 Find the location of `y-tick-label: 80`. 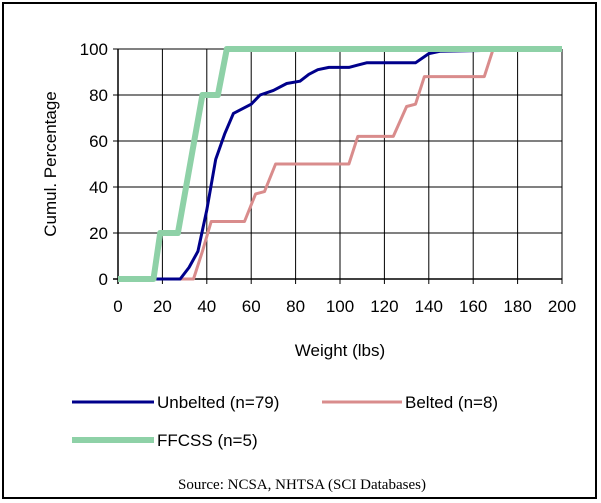

y-tick-label: 80 is located at coordinates (98, 95).